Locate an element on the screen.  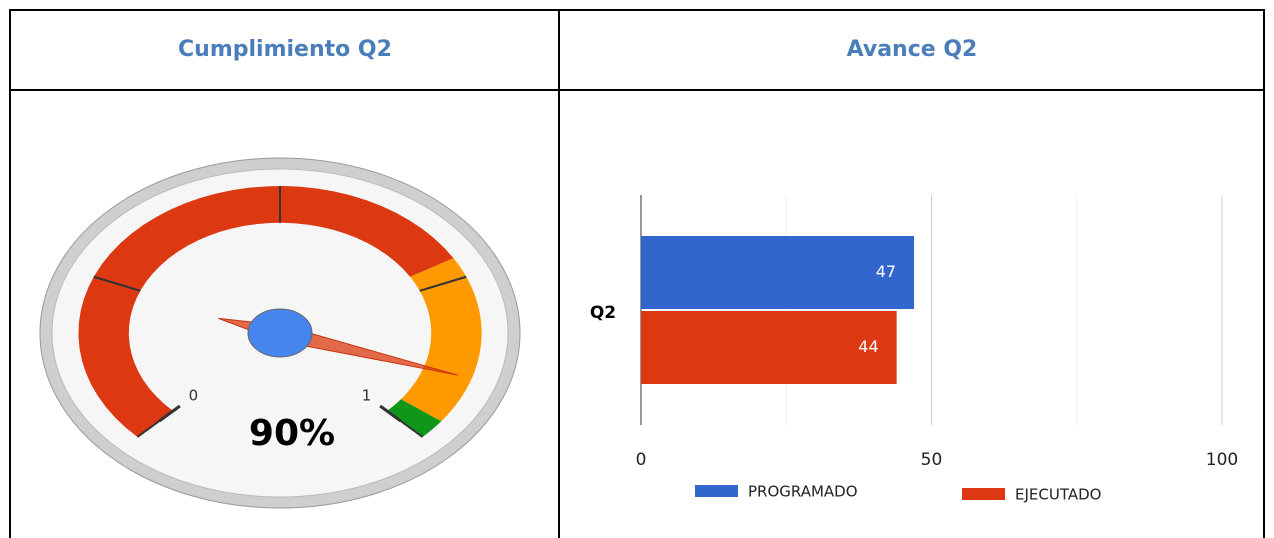
legend-label: PROGRAMADO is located at coordinates (803, 492).